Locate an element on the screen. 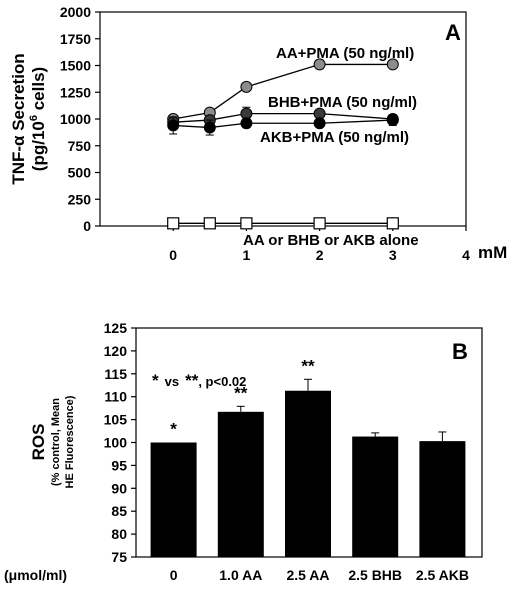  panel-a-y-tick-label: 2000 is located at coordinates (75, 12).